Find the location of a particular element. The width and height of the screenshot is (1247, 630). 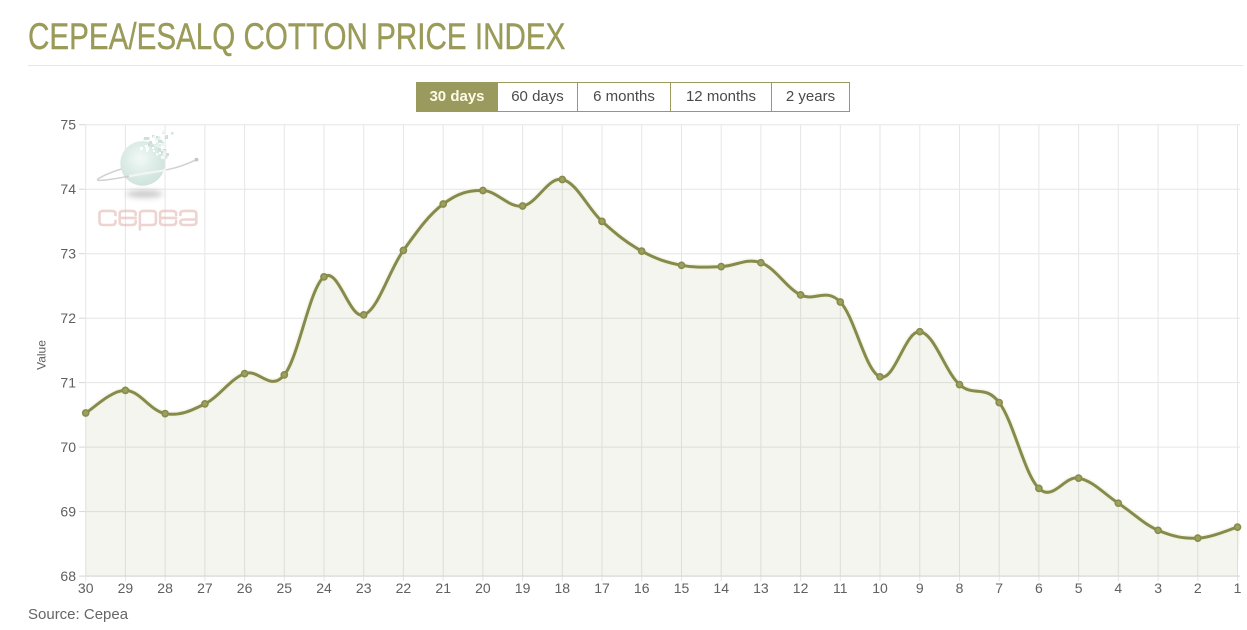

svg-text: 19 is located at coordinates (523, 588).